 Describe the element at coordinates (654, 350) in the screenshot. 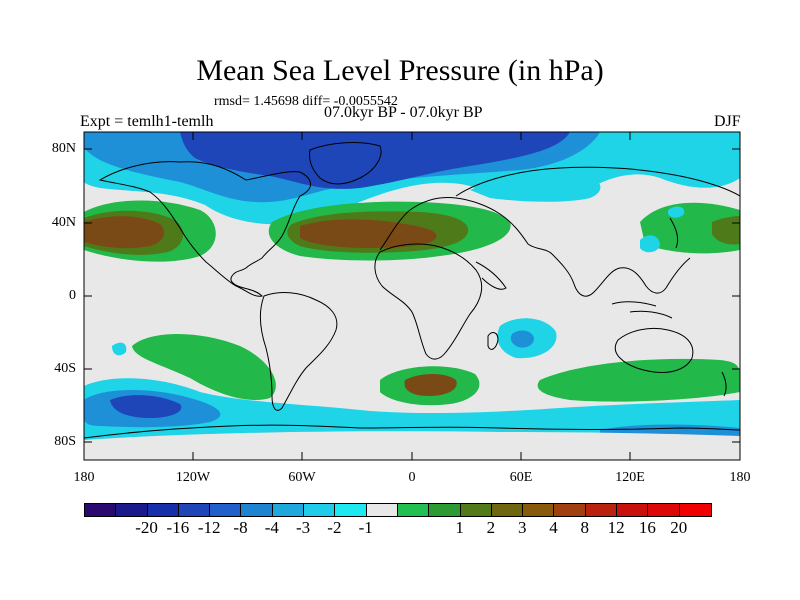

I see `coast-australia` at that location.